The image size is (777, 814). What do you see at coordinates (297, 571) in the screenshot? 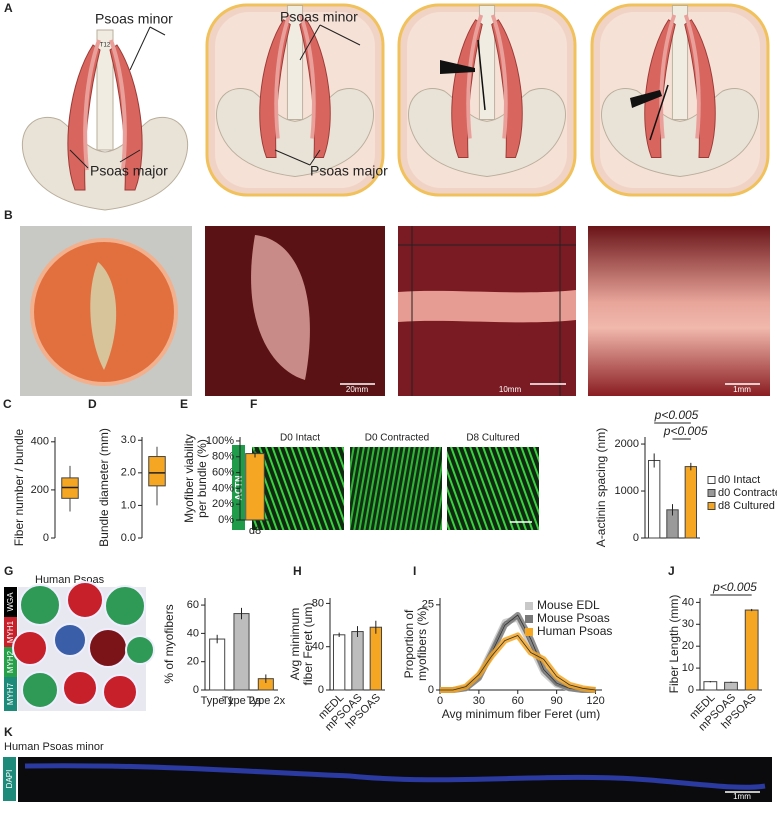
I see `panel-label: H` at bounding box center [297, 571].